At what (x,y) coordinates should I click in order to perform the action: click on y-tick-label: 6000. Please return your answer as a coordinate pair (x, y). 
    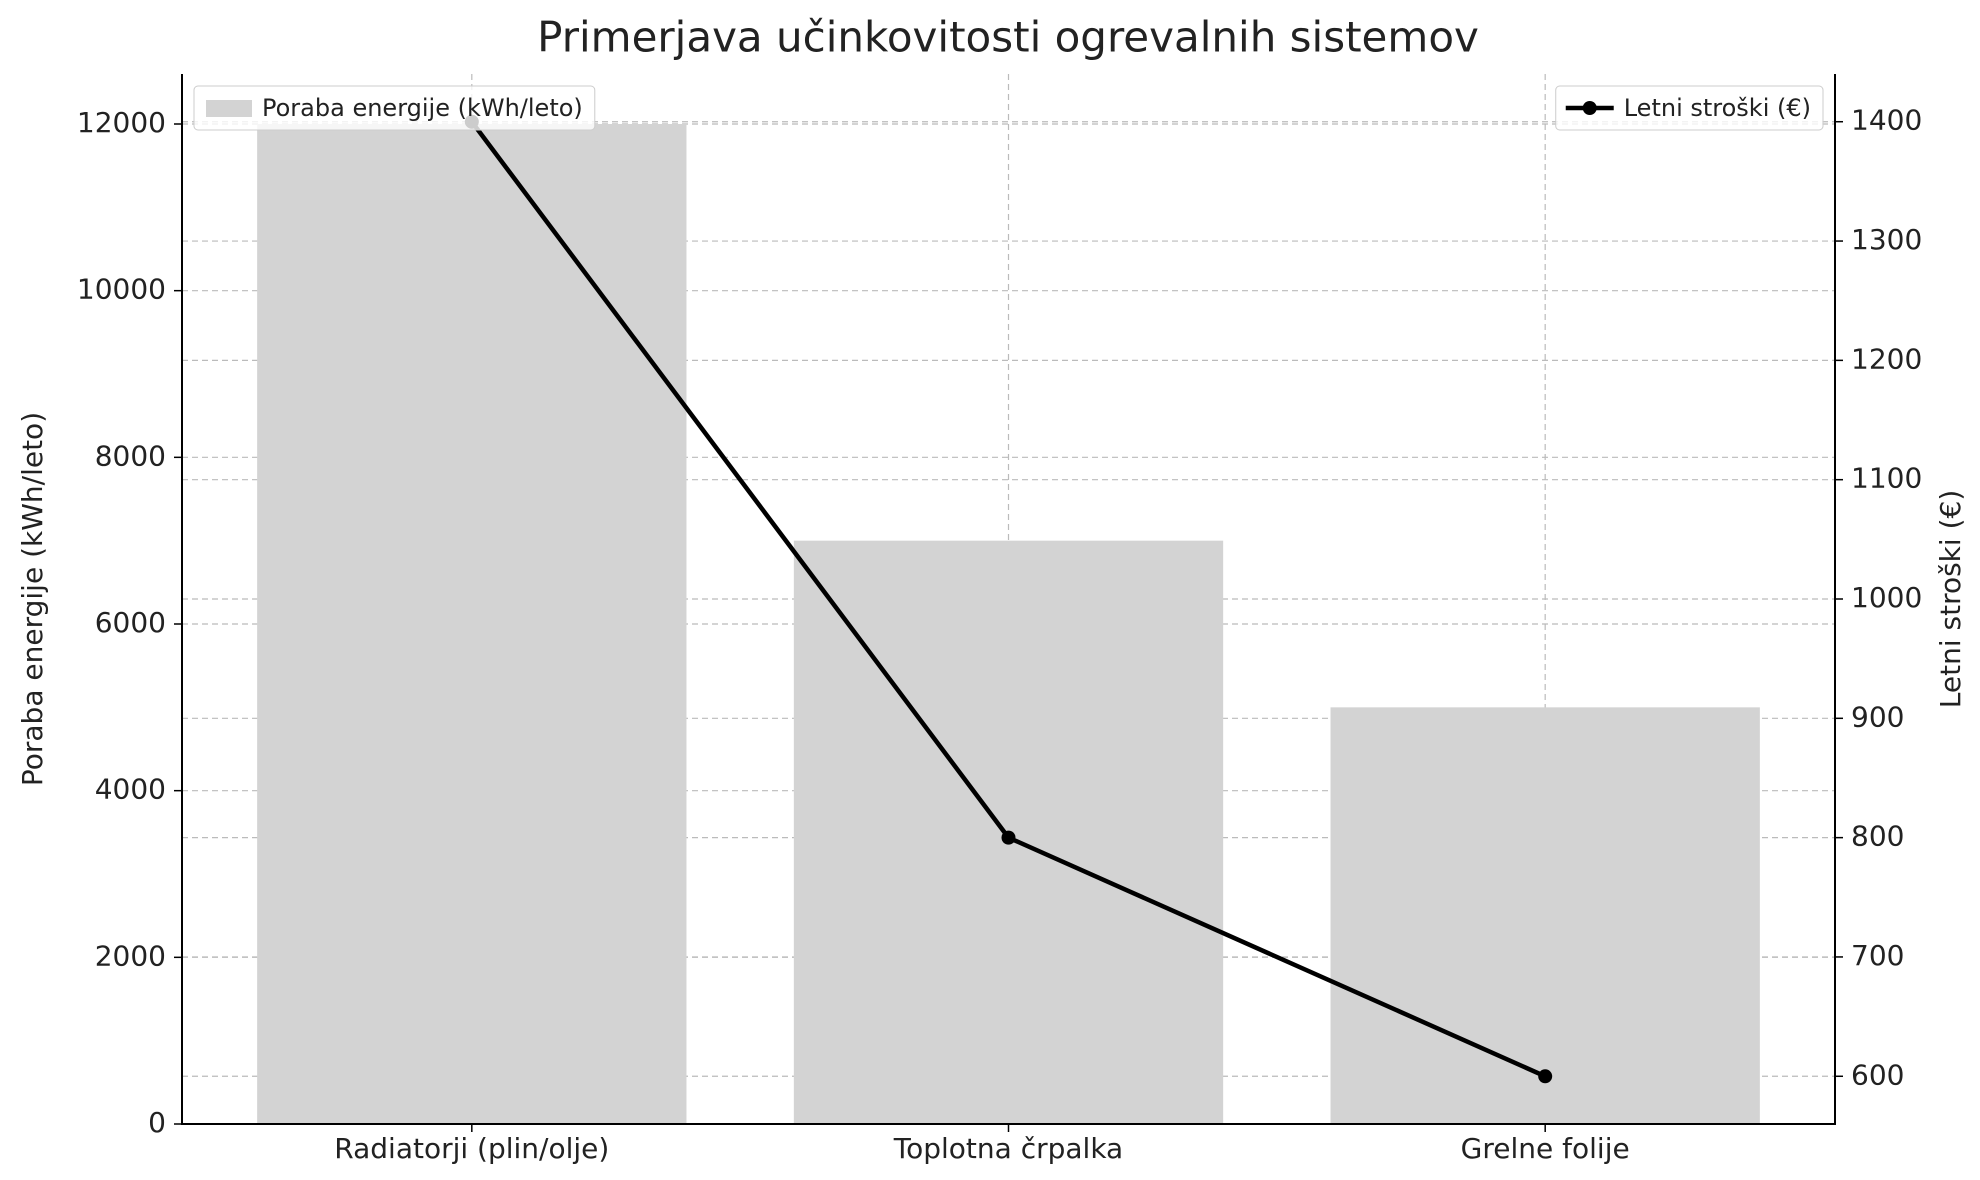
    Looking at the image, I should click on (130, 622).